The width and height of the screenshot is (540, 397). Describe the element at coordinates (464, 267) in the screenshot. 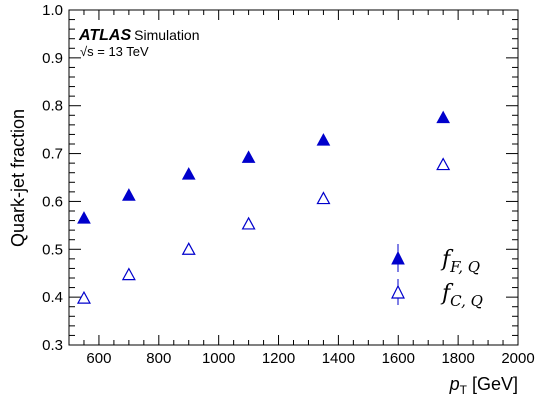

I see `legend-fq-sub: F, Q` at that location.